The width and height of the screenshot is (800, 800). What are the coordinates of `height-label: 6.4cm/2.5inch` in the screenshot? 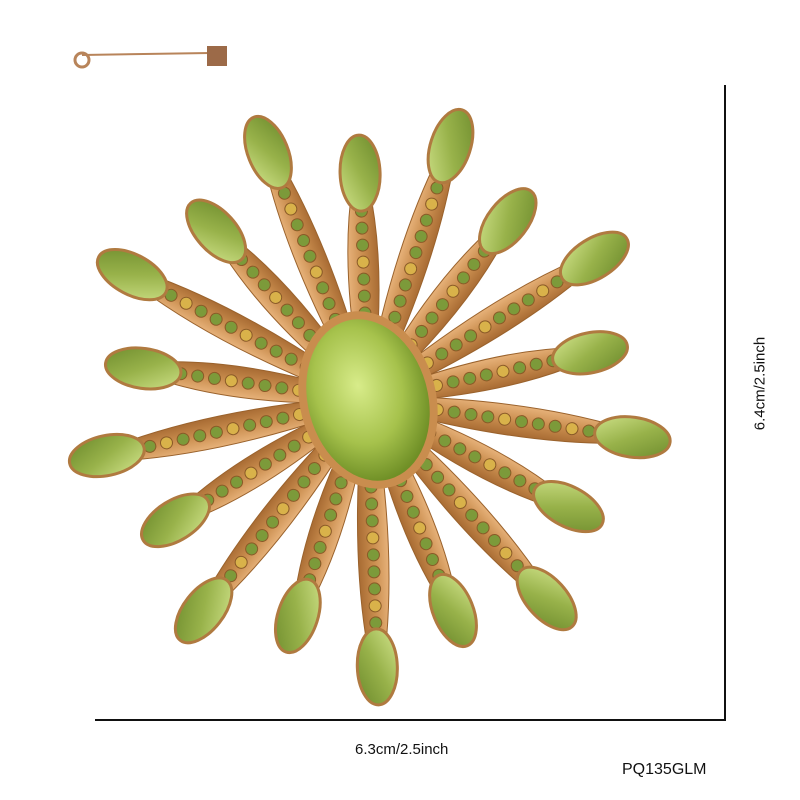 It's located at (760, 383).